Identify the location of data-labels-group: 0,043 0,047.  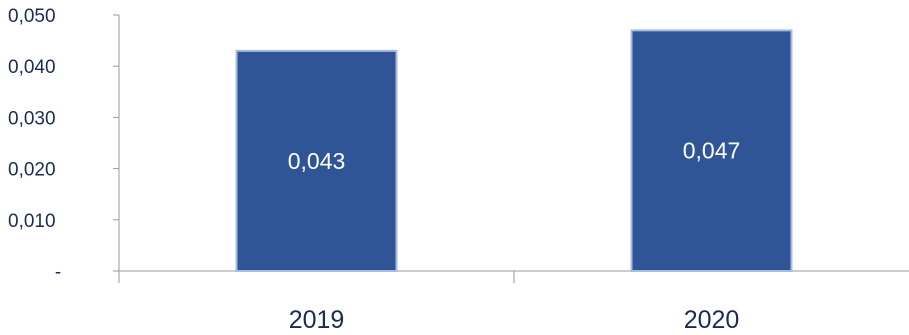
(514, 156).